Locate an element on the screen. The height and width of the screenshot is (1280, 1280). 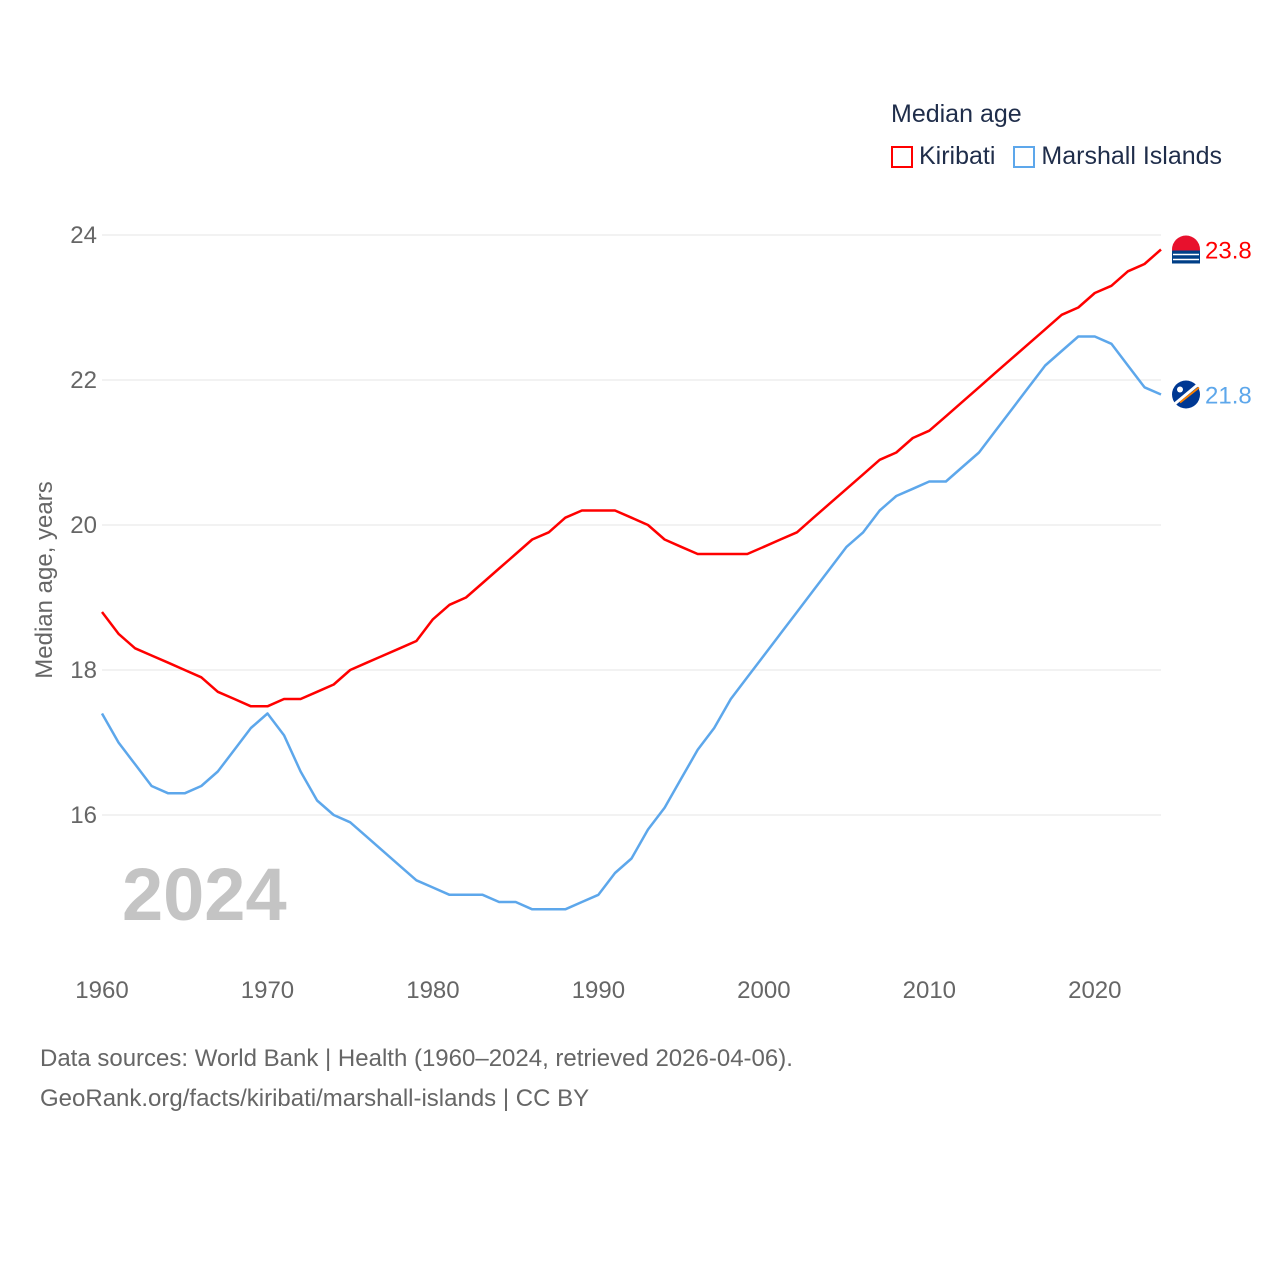
legend-label: Marshall Islands is located at coordinates (1132, 156).